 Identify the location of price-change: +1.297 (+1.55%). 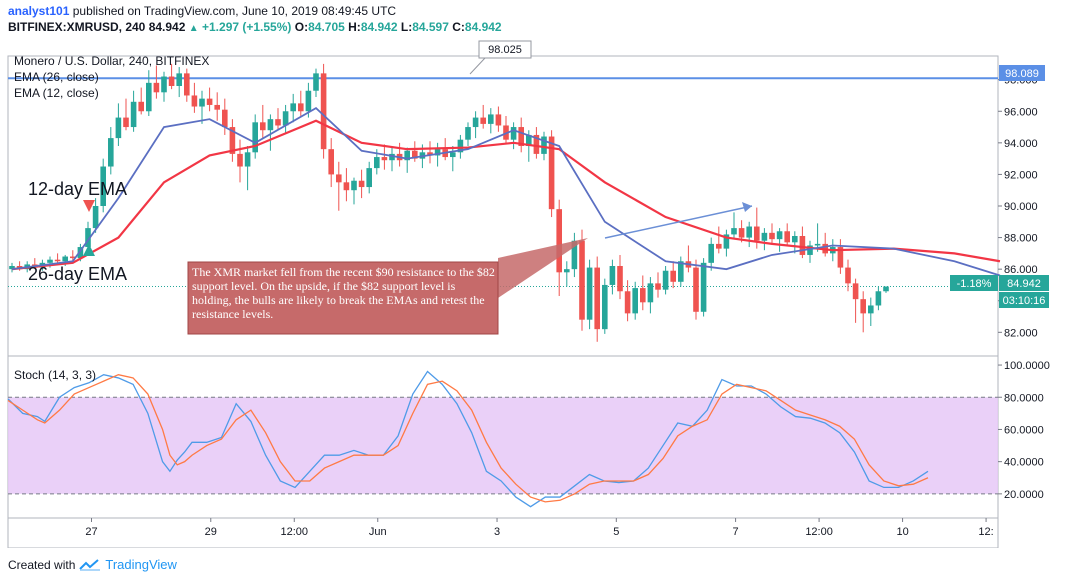
(247, 27).